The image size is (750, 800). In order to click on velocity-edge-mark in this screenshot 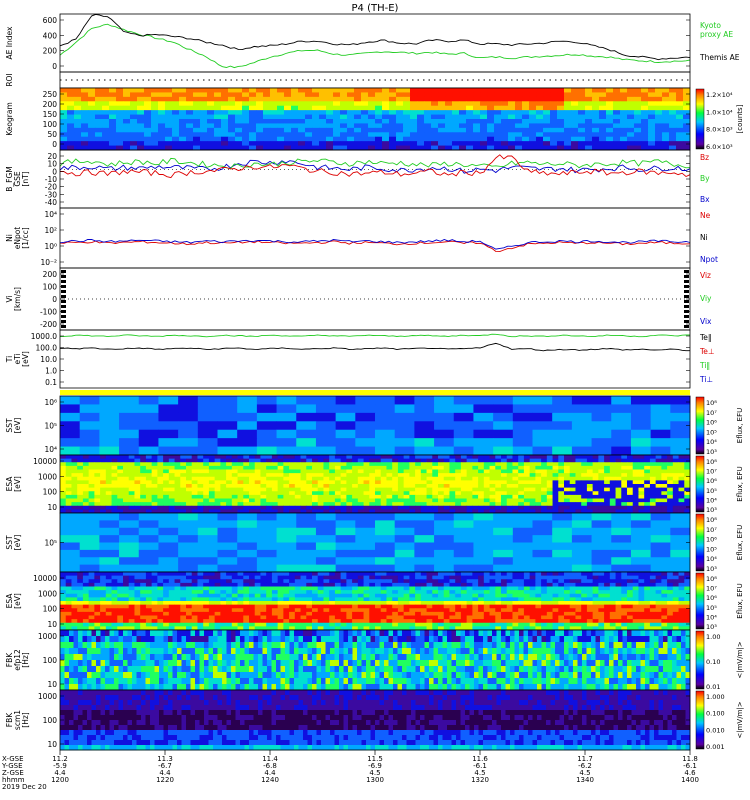, I will do `click(686, 321)`.